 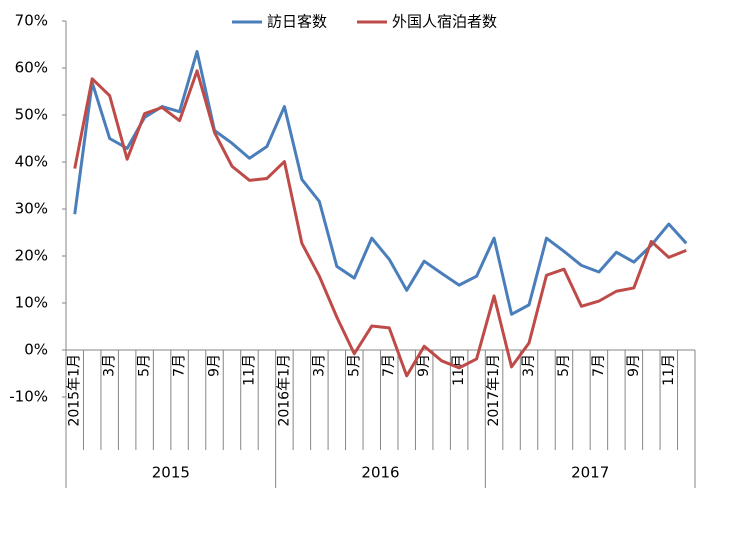 I want to click on y-tick-label: 30%, so click(x=31, y=209).